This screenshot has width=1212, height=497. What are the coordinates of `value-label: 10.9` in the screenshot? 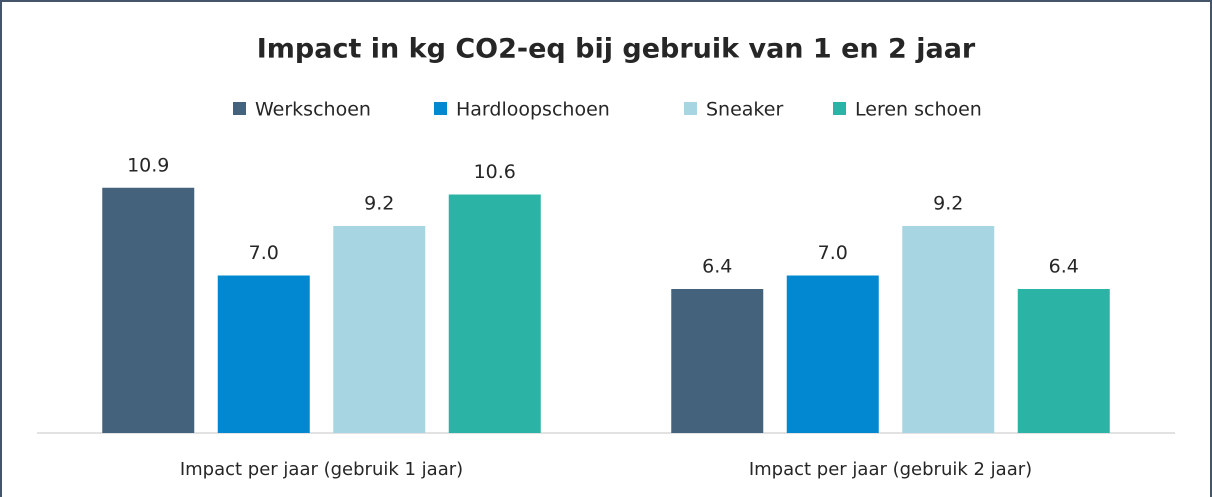 It's located at (148, 165).